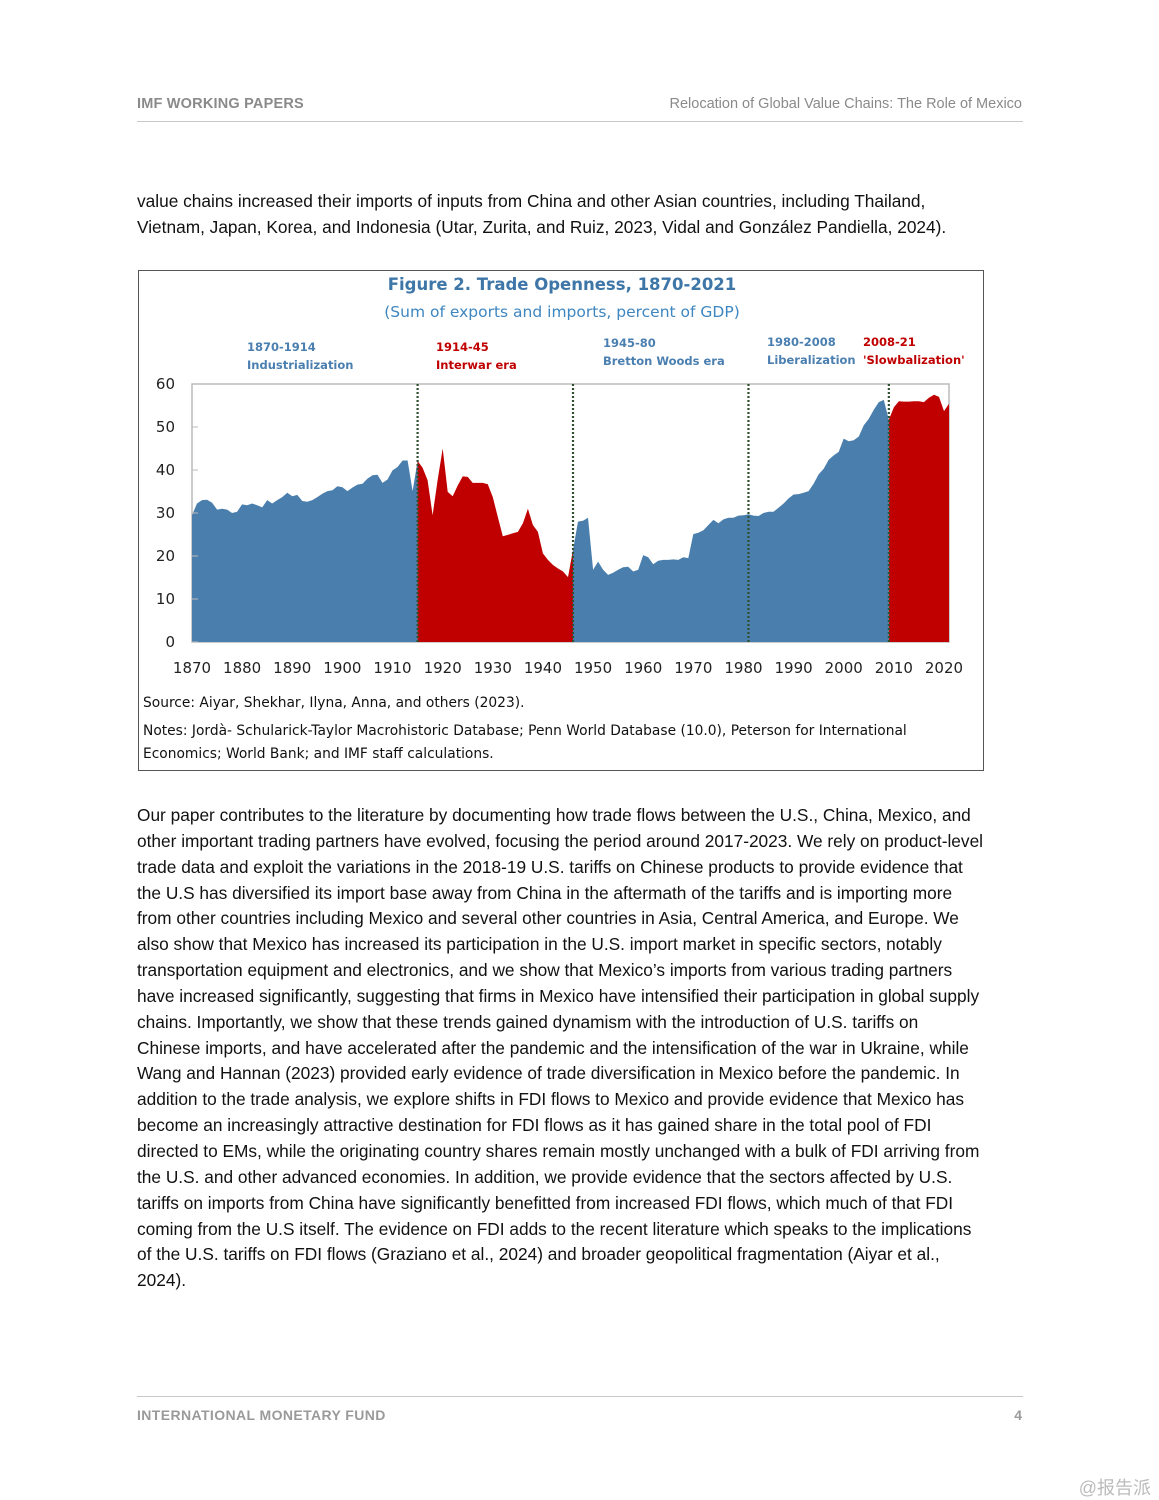  I want to click on x-tick-label: 2020, so click(944, 668).